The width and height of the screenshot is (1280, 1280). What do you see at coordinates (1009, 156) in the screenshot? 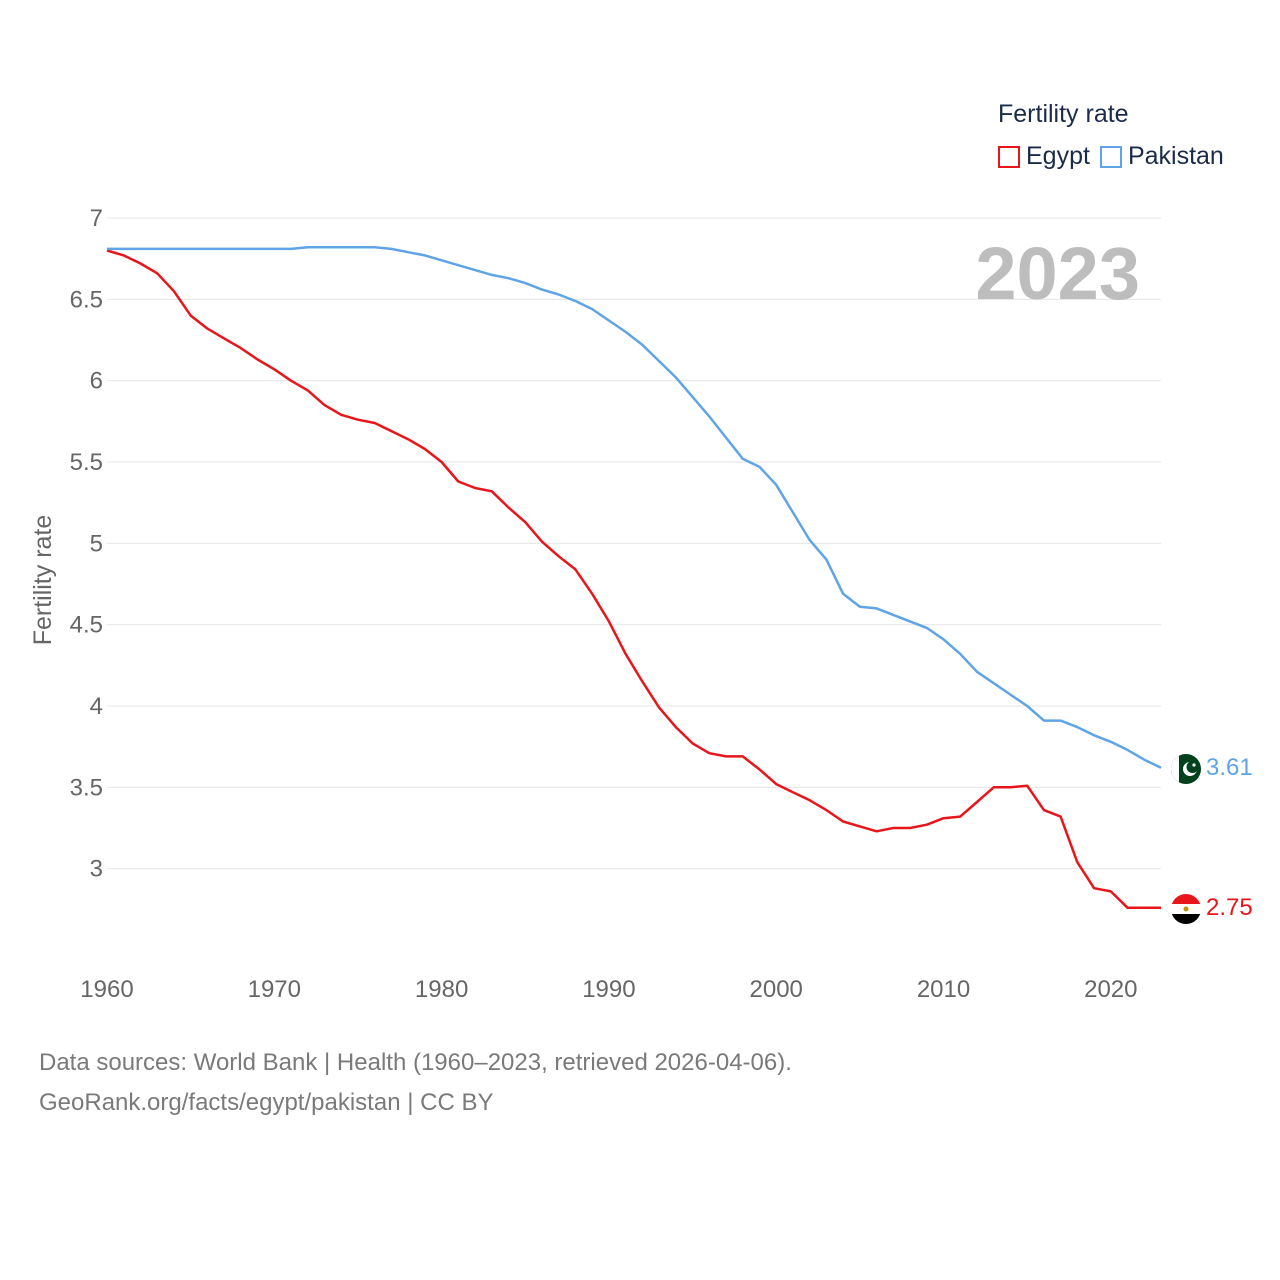
I see `legend-swatch-egypt` at bounding box center [1009, 156].